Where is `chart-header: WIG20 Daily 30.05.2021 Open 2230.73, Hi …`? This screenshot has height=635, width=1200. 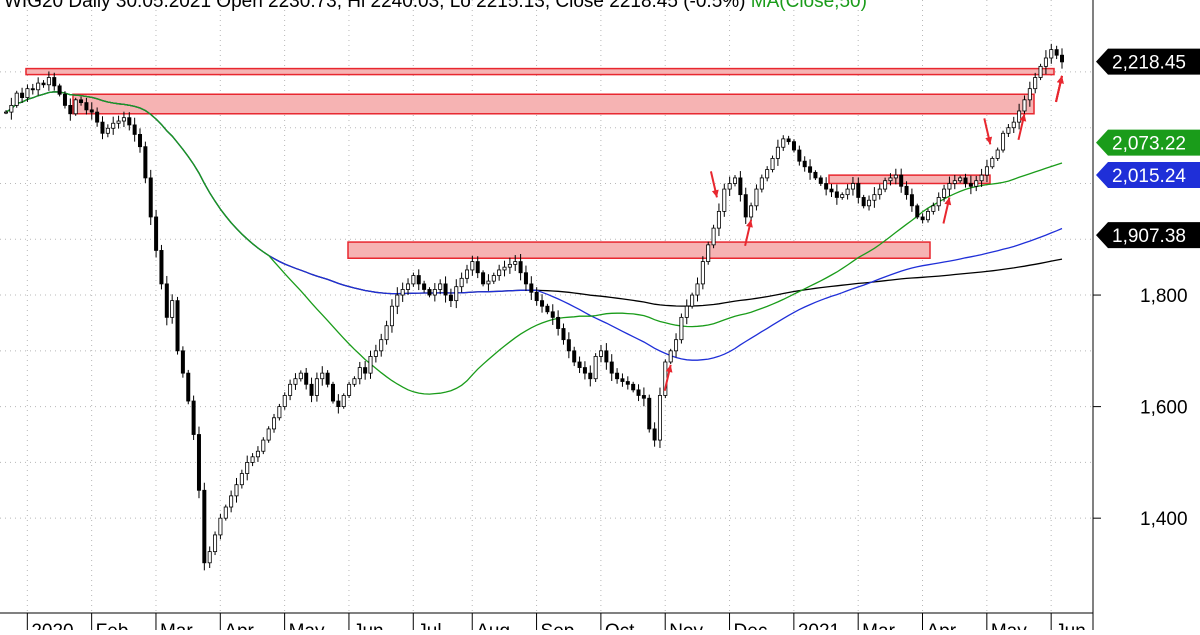
chart-header: WIG20 Daily 30.05.2021 Open 2230.73, Hi … is located at coordinates (435, 6).